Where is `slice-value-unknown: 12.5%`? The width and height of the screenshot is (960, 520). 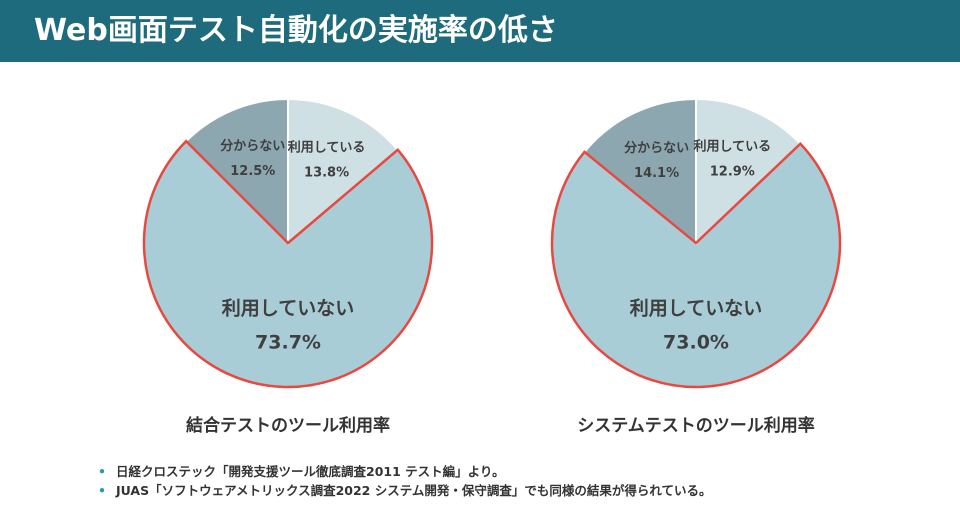 slice-value-unknown: 12.5% is located at coordinates (252, 171).